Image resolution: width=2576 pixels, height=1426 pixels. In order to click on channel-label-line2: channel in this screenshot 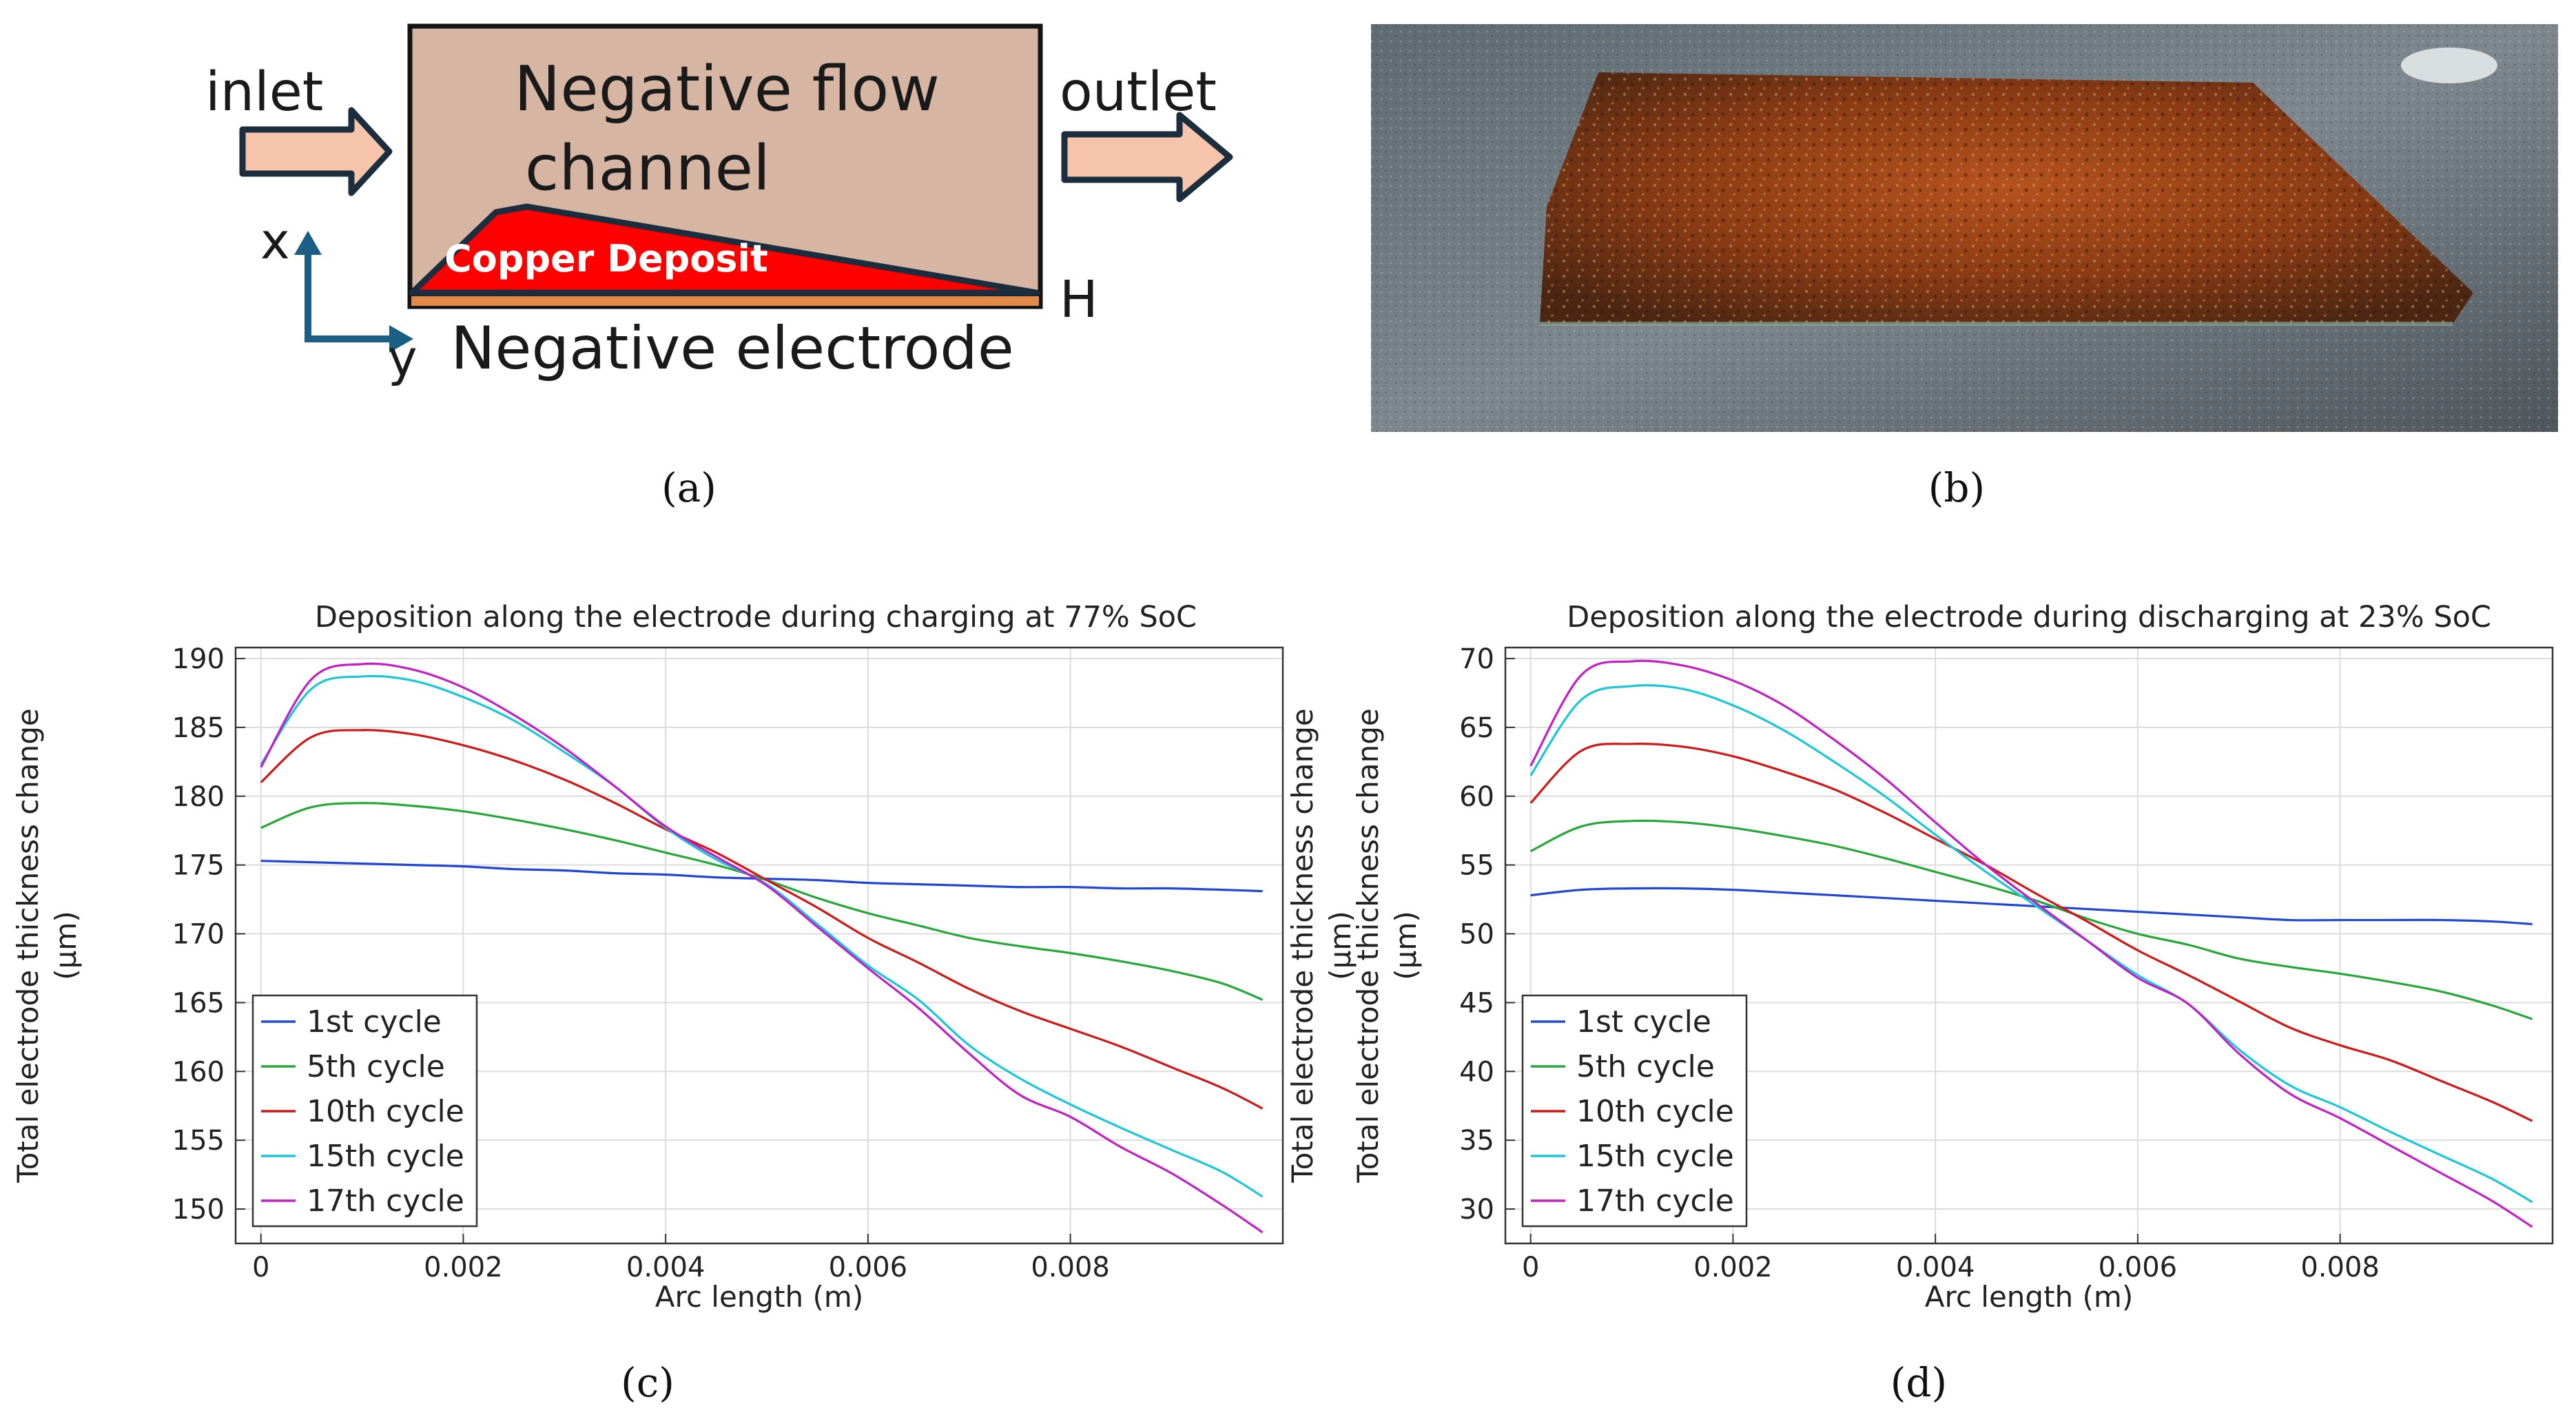, I will do `click(647, 168)`.